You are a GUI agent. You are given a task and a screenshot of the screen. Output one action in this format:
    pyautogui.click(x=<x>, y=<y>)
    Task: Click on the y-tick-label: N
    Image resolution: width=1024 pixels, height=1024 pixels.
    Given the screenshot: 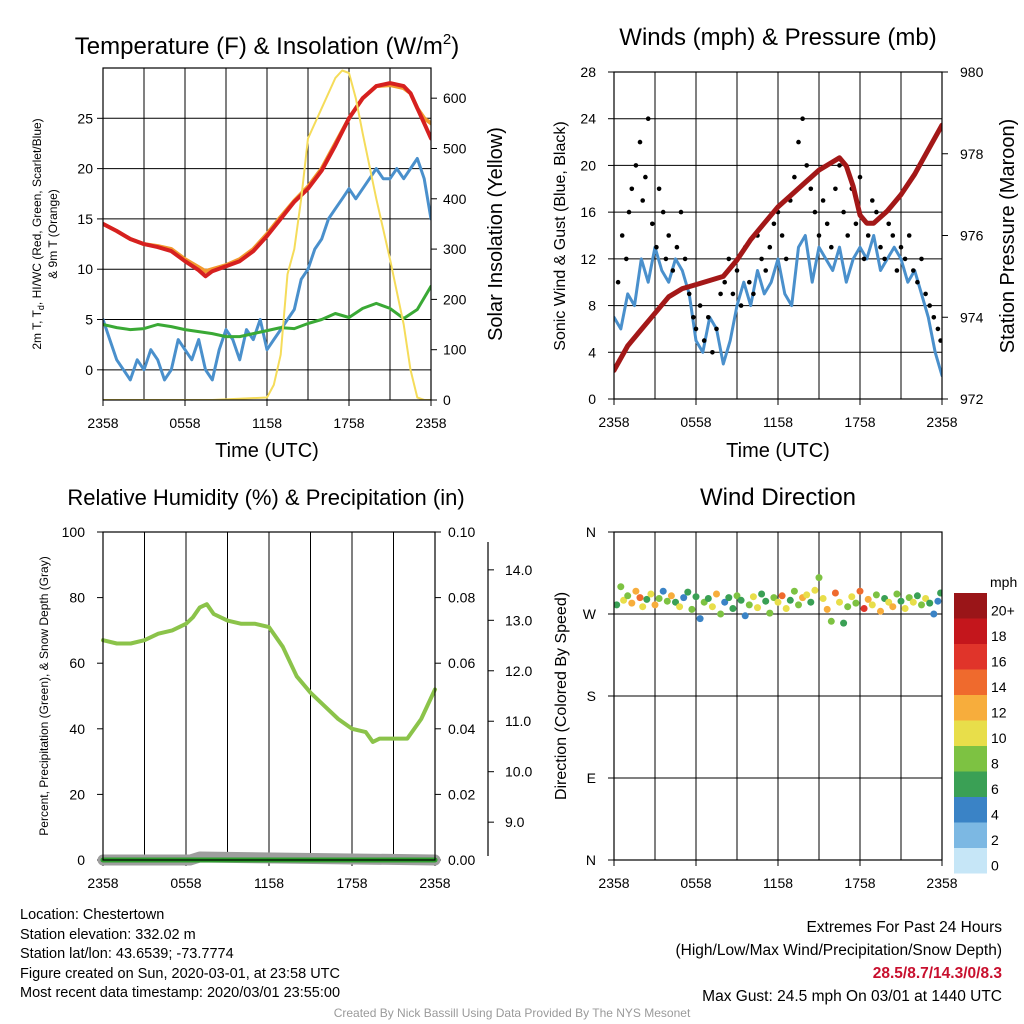 What is the action you would take?
    pyautogui.click(x=591, y=532)
    